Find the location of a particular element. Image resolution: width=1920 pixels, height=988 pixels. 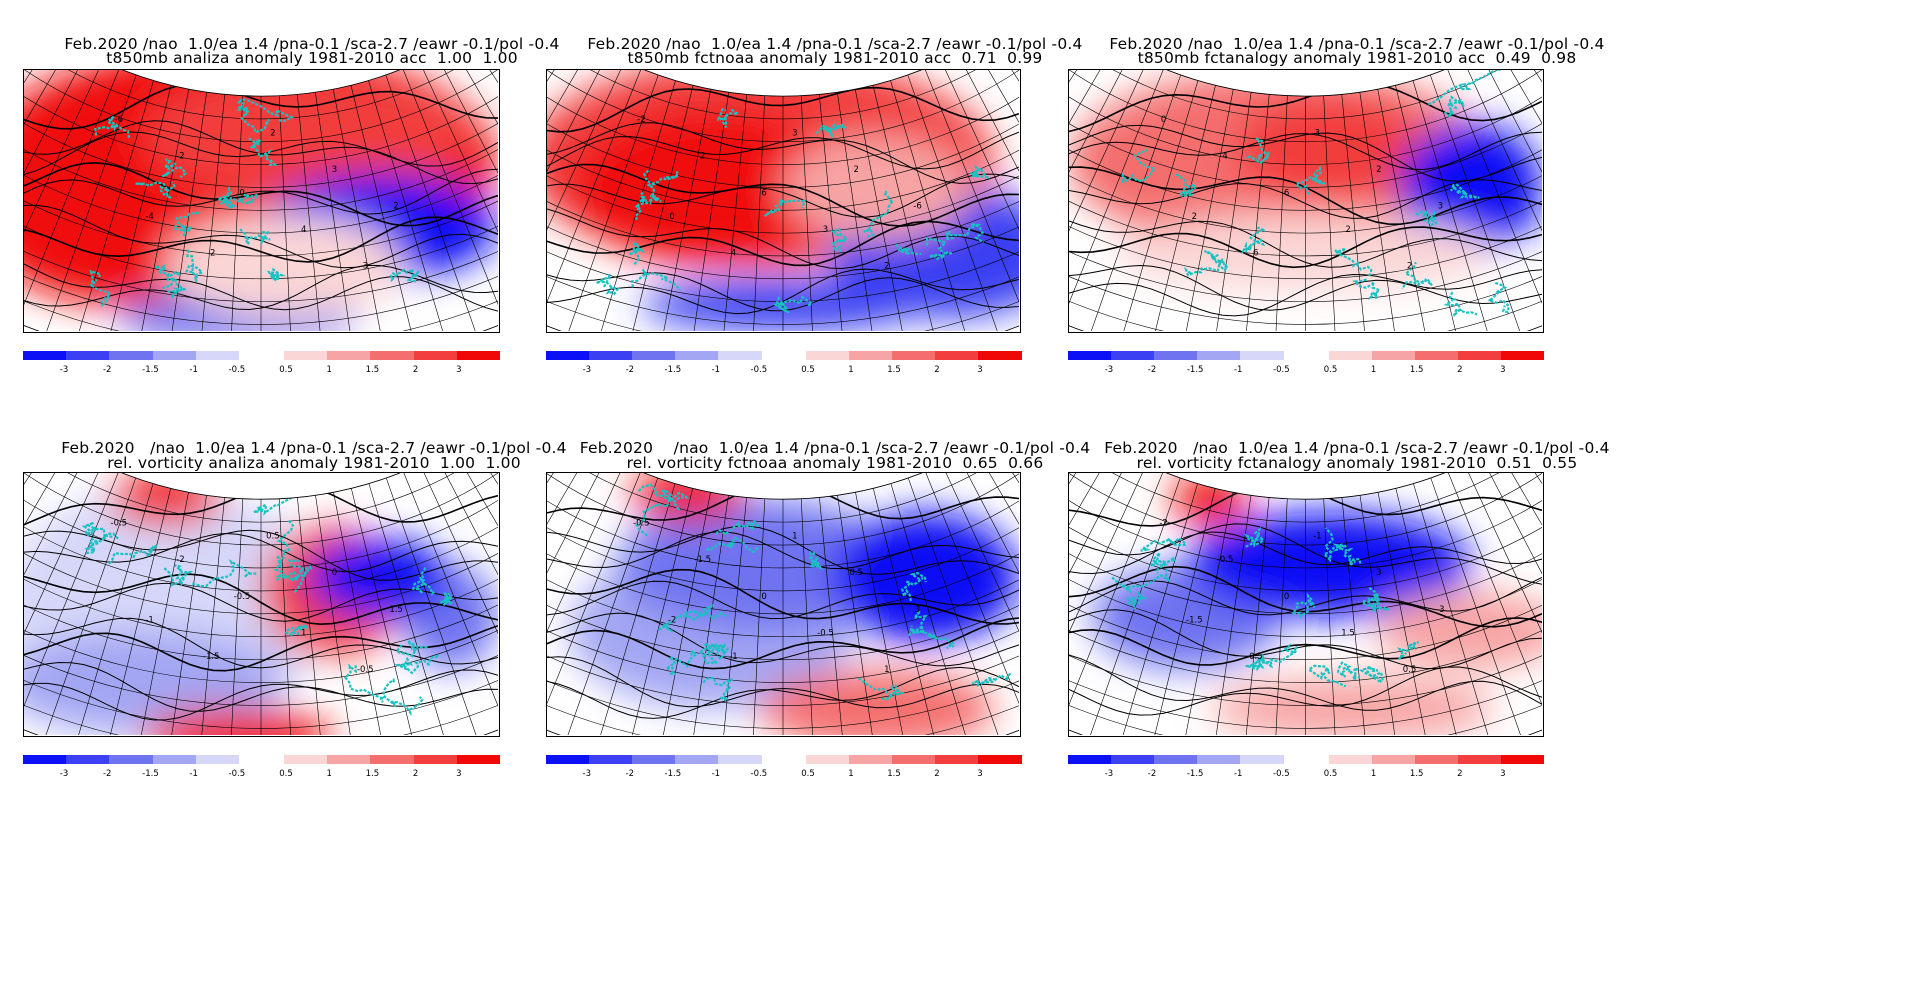

colorbar-tick-label: -0.5 is located at coordinates (237, 774).